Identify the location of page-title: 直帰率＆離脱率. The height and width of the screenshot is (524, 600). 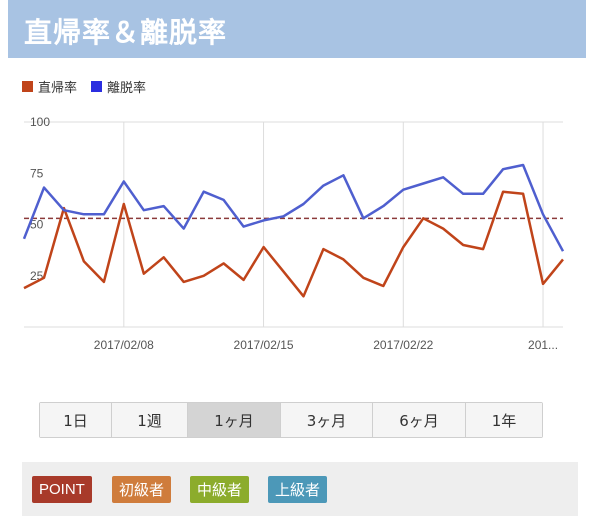
(297, 29).